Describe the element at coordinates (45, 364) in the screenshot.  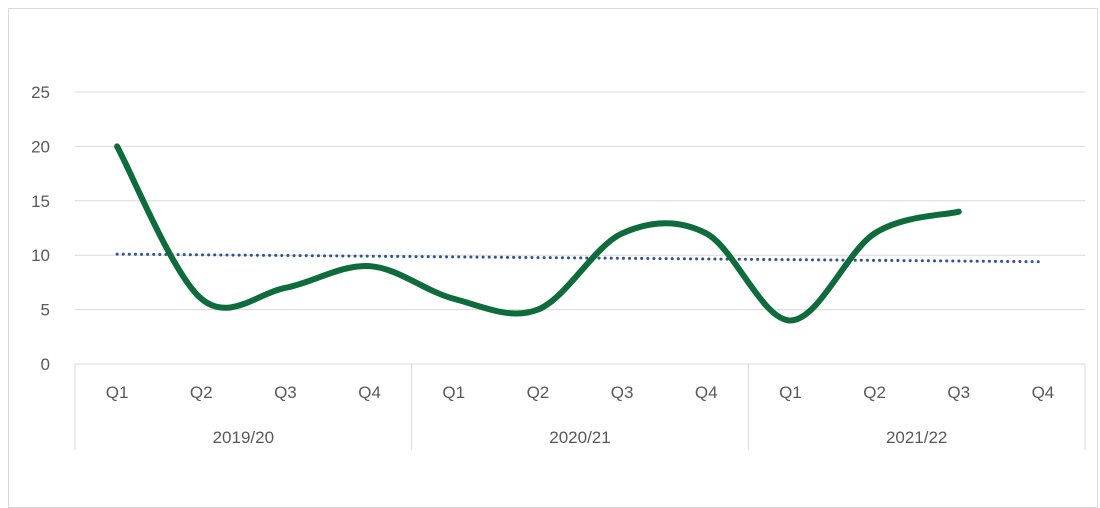
I see `y-tick-label: 0` at that location.